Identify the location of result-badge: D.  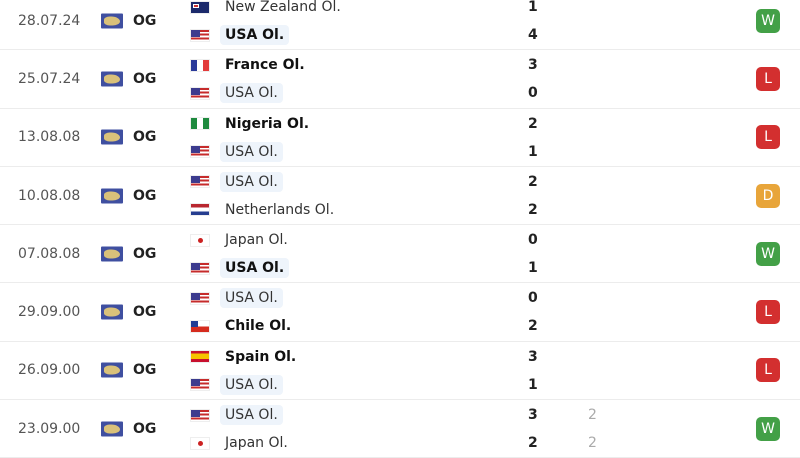
(768, 195).